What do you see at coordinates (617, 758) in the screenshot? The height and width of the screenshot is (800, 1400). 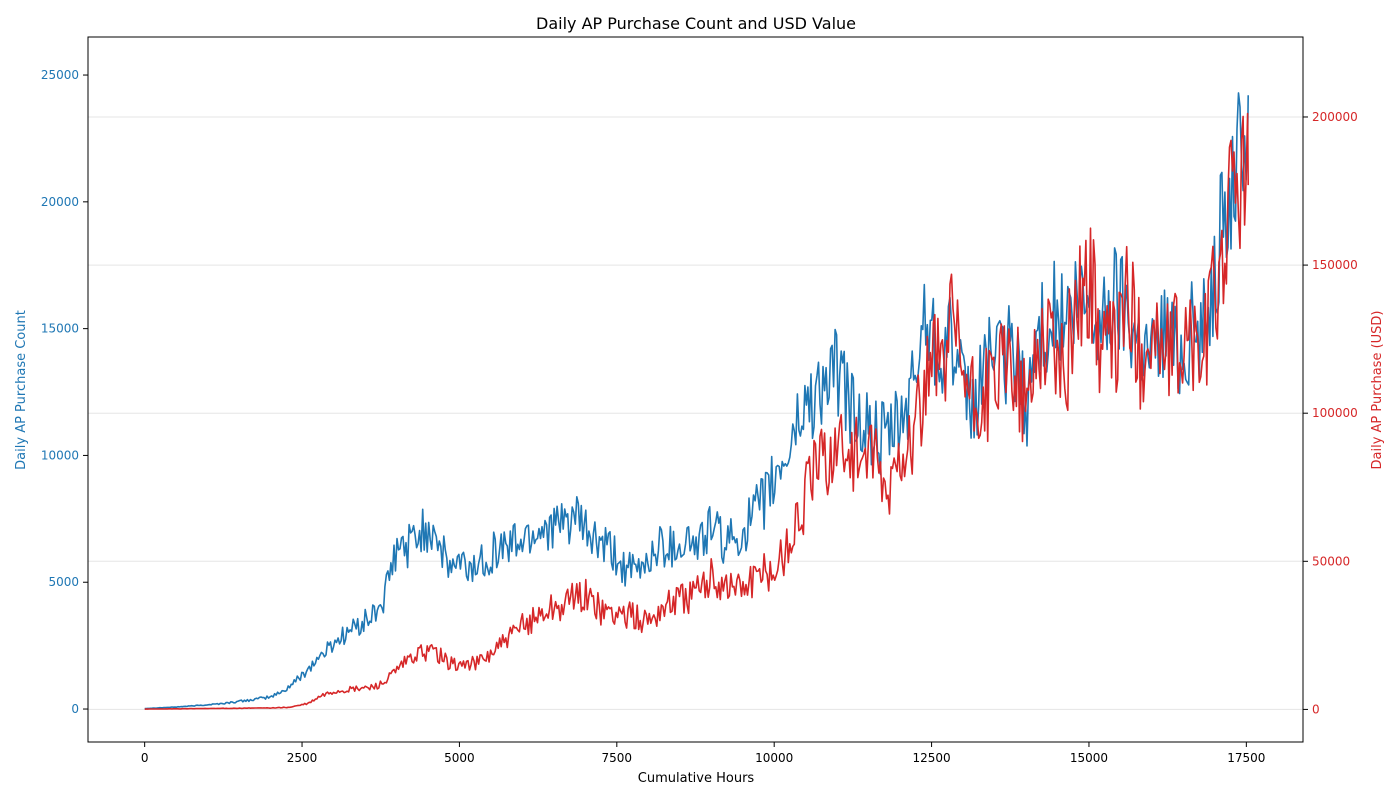 I see `x-tick-label: 7500` at bounding box center [617, 758].